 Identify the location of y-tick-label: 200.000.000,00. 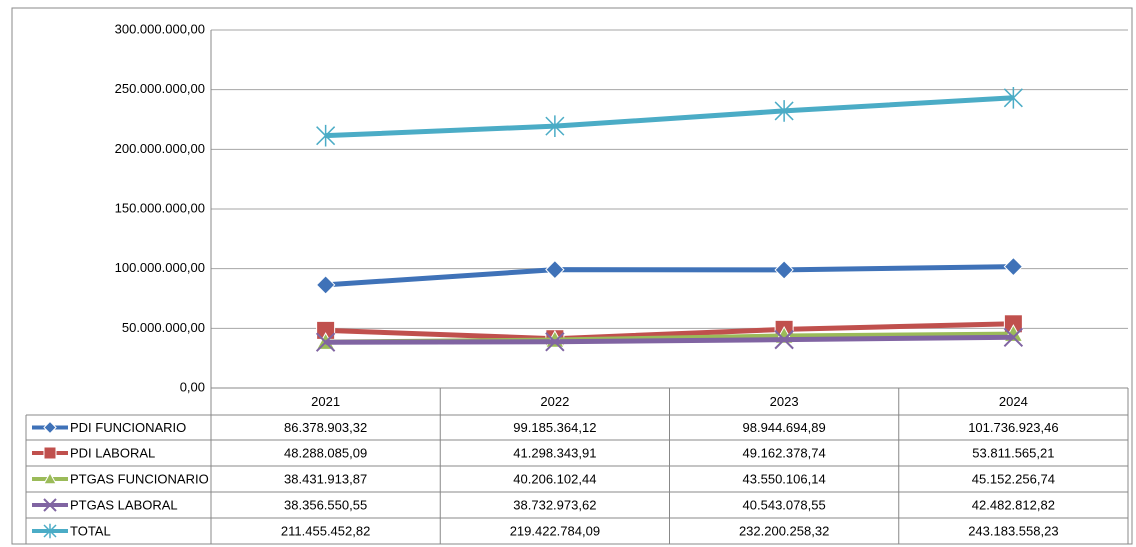
(160, 148).